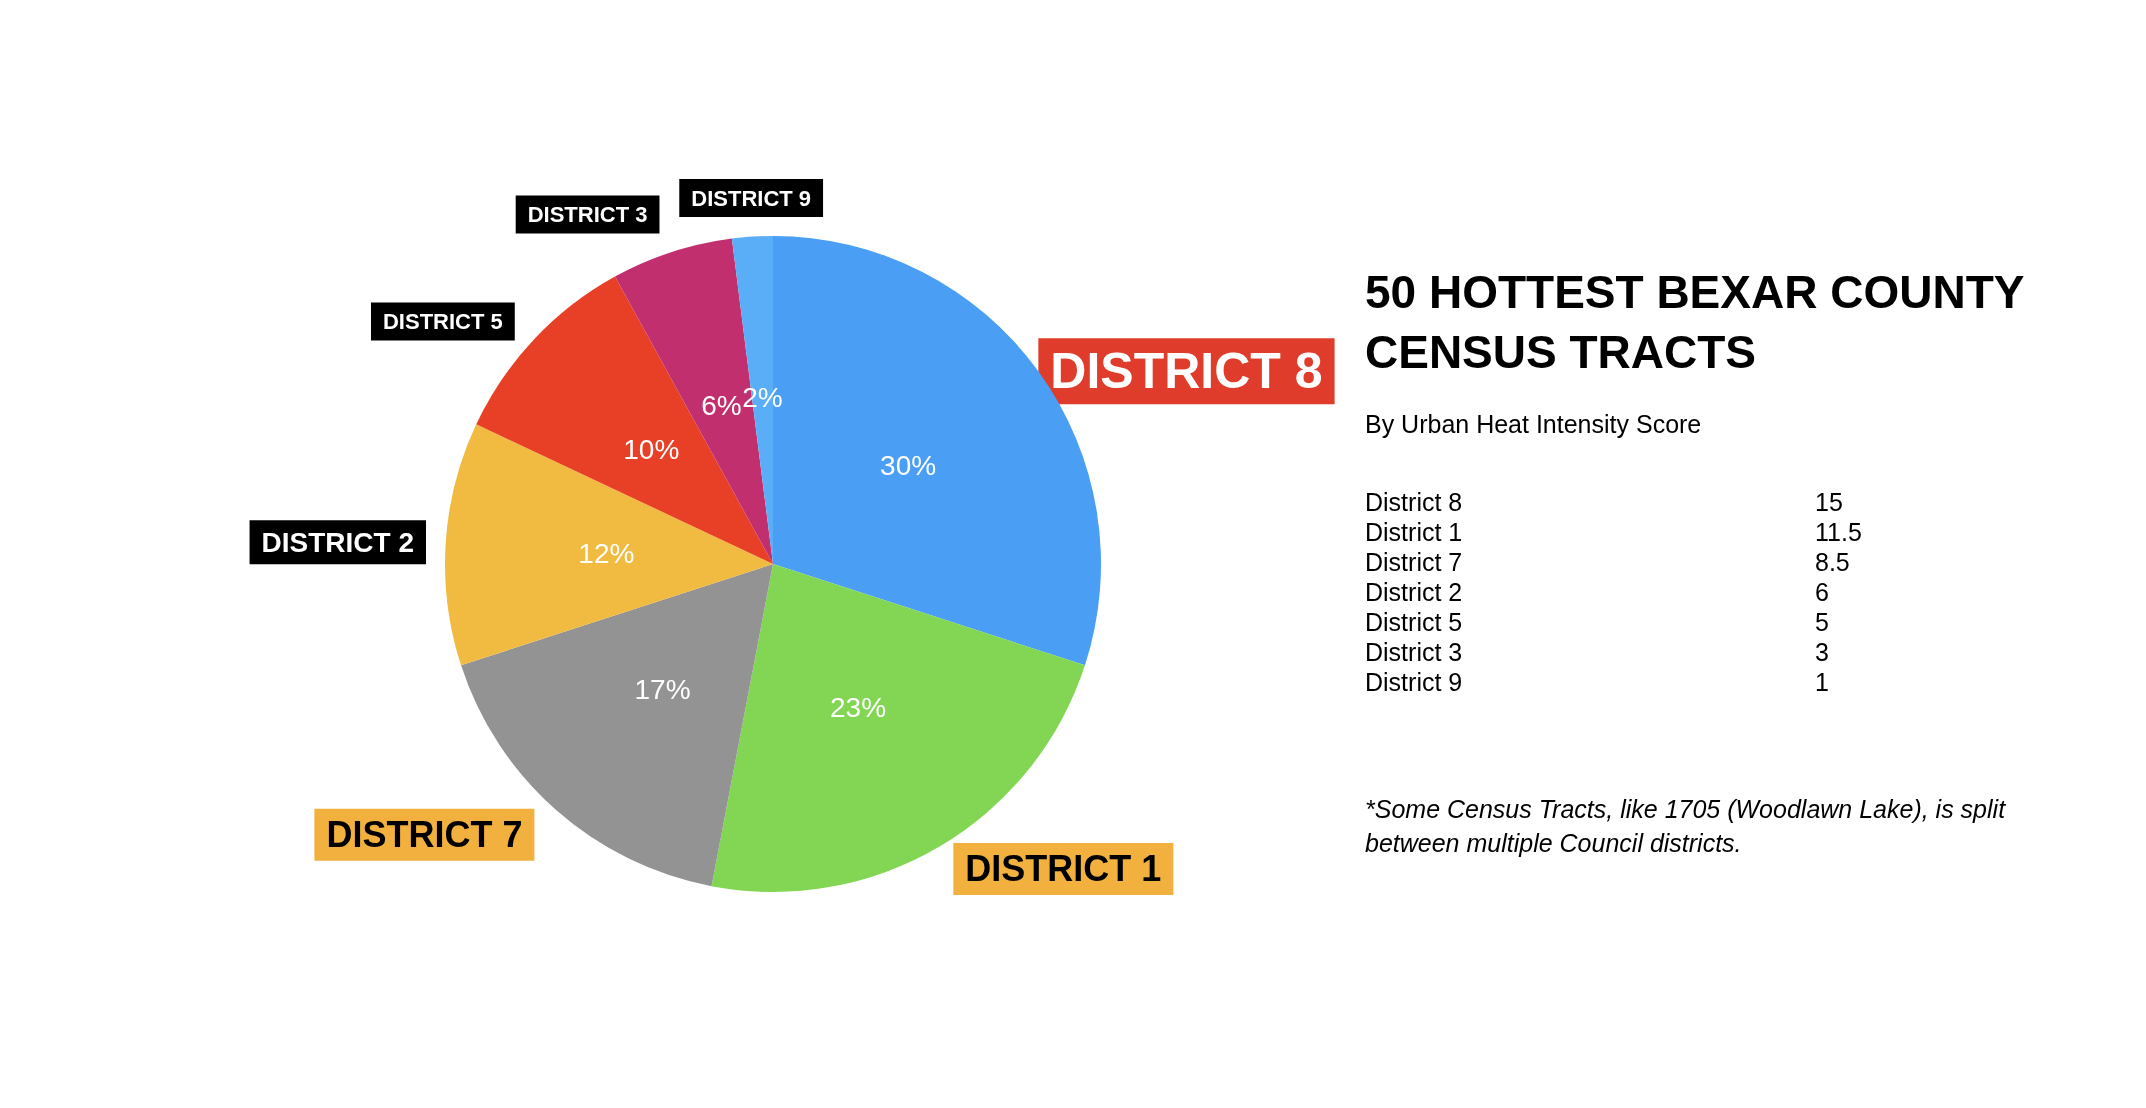 This screenshot has height=1108, width=2146. What do you see at coordinates (1414, 592) in the screenshot?
I see `text: District 2` at bounding box center [1414, 592].